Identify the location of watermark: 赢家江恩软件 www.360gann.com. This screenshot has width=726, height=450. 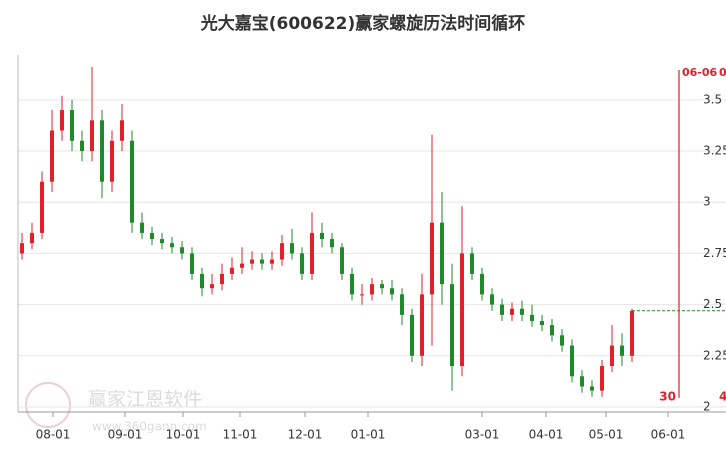
(116, 408).